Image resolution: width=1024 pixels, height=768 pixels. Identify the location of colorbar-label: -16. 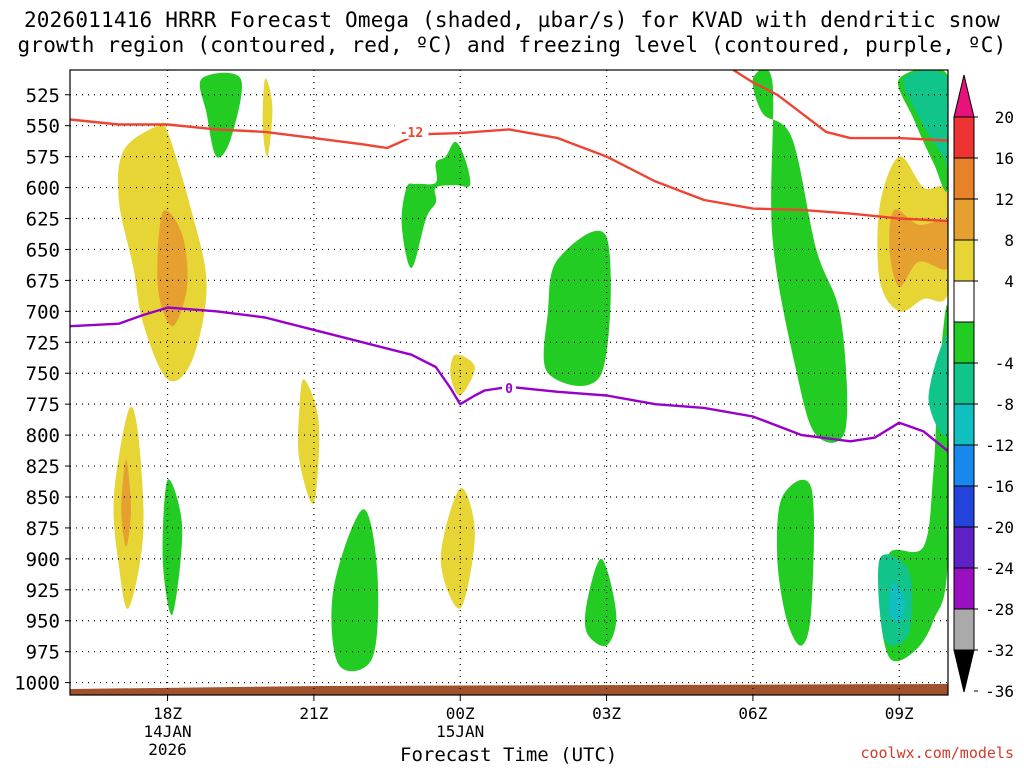
(999, 486).